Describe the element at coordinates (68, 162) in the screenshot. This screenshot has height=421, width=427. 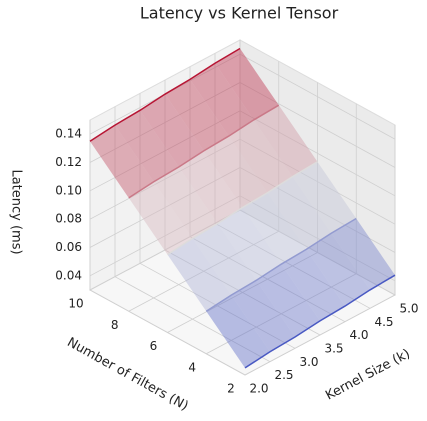
I see `z-tick-label: 0.12` at that location.